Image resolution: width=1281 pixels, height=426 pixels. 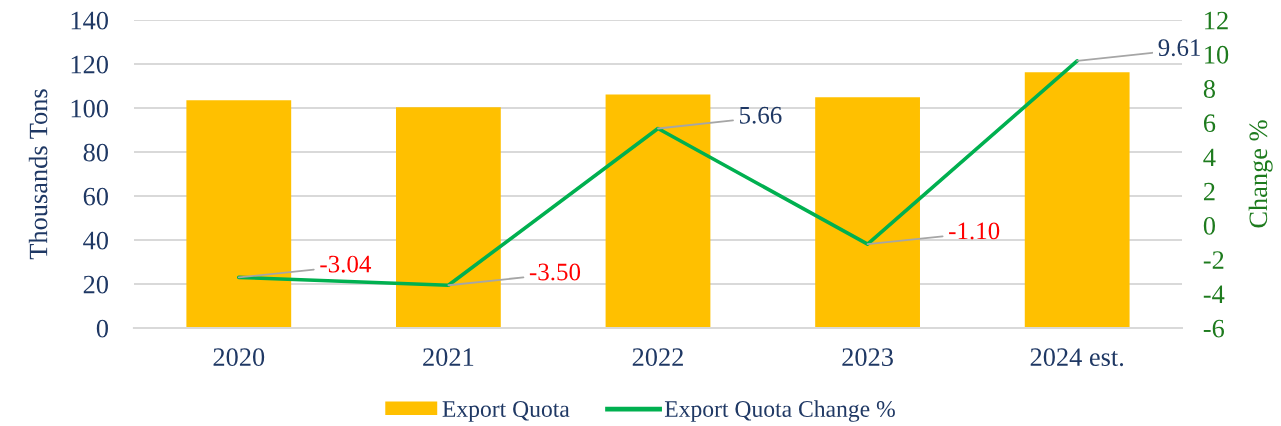 I want to click on y-axis-title: Thousands Tons, so click(x=38, y=174).